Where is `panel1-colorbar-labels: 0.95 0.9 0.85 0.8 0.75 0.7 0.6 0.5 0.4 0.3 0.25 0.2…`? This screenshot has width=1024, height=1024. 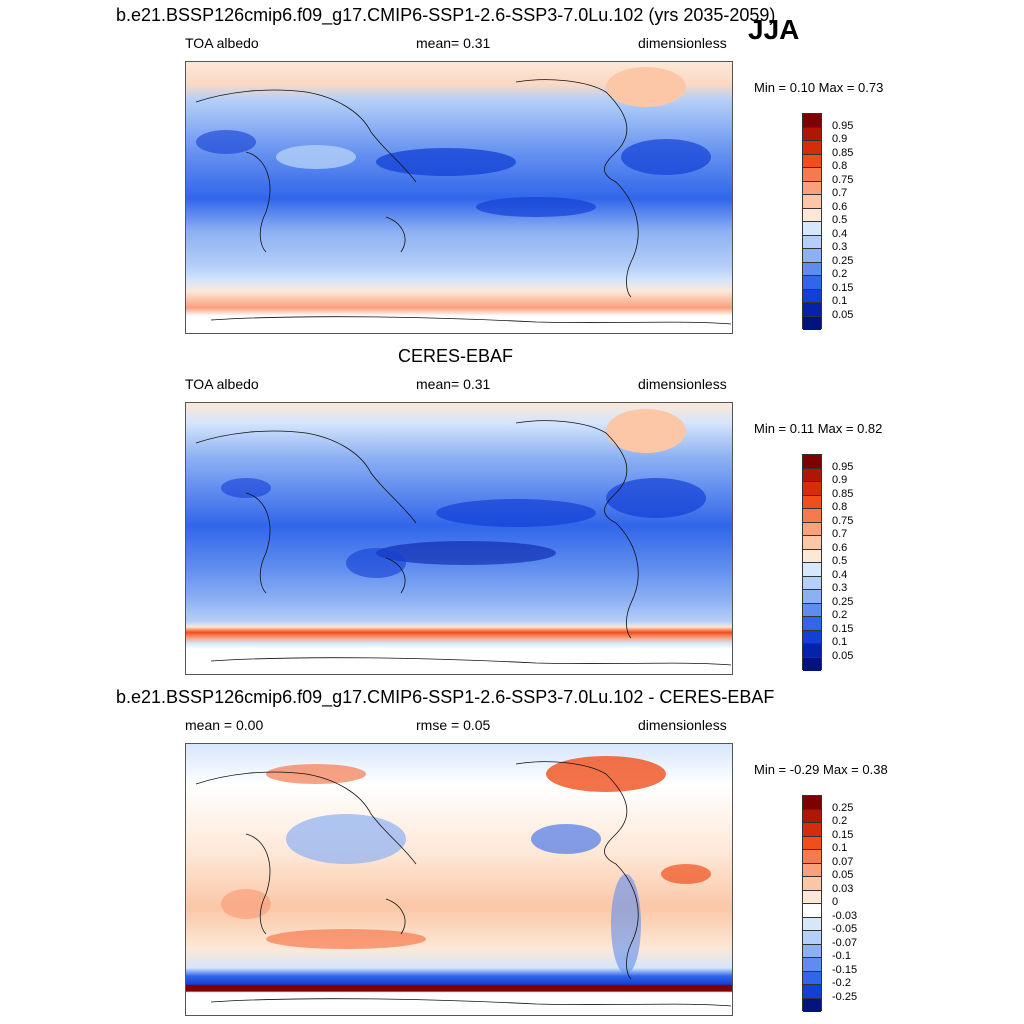
panel1-colorbar-labels: 0.95 0.9 0.85 0.8 0.75 0.7 0.6 0.5 0.4 0.3 0.25 0.2… is located at coordinates (862, 221).